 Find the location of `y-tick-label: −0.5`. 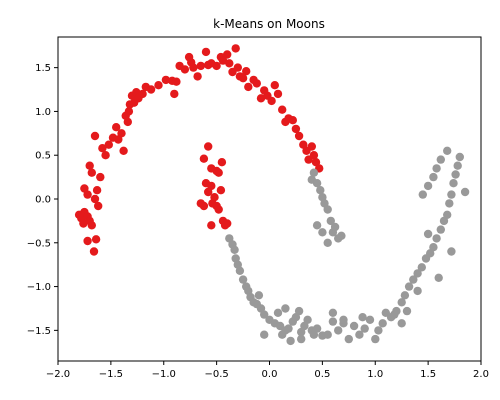

y-tick-label: −0.5 is located at coordinates (39, 243).